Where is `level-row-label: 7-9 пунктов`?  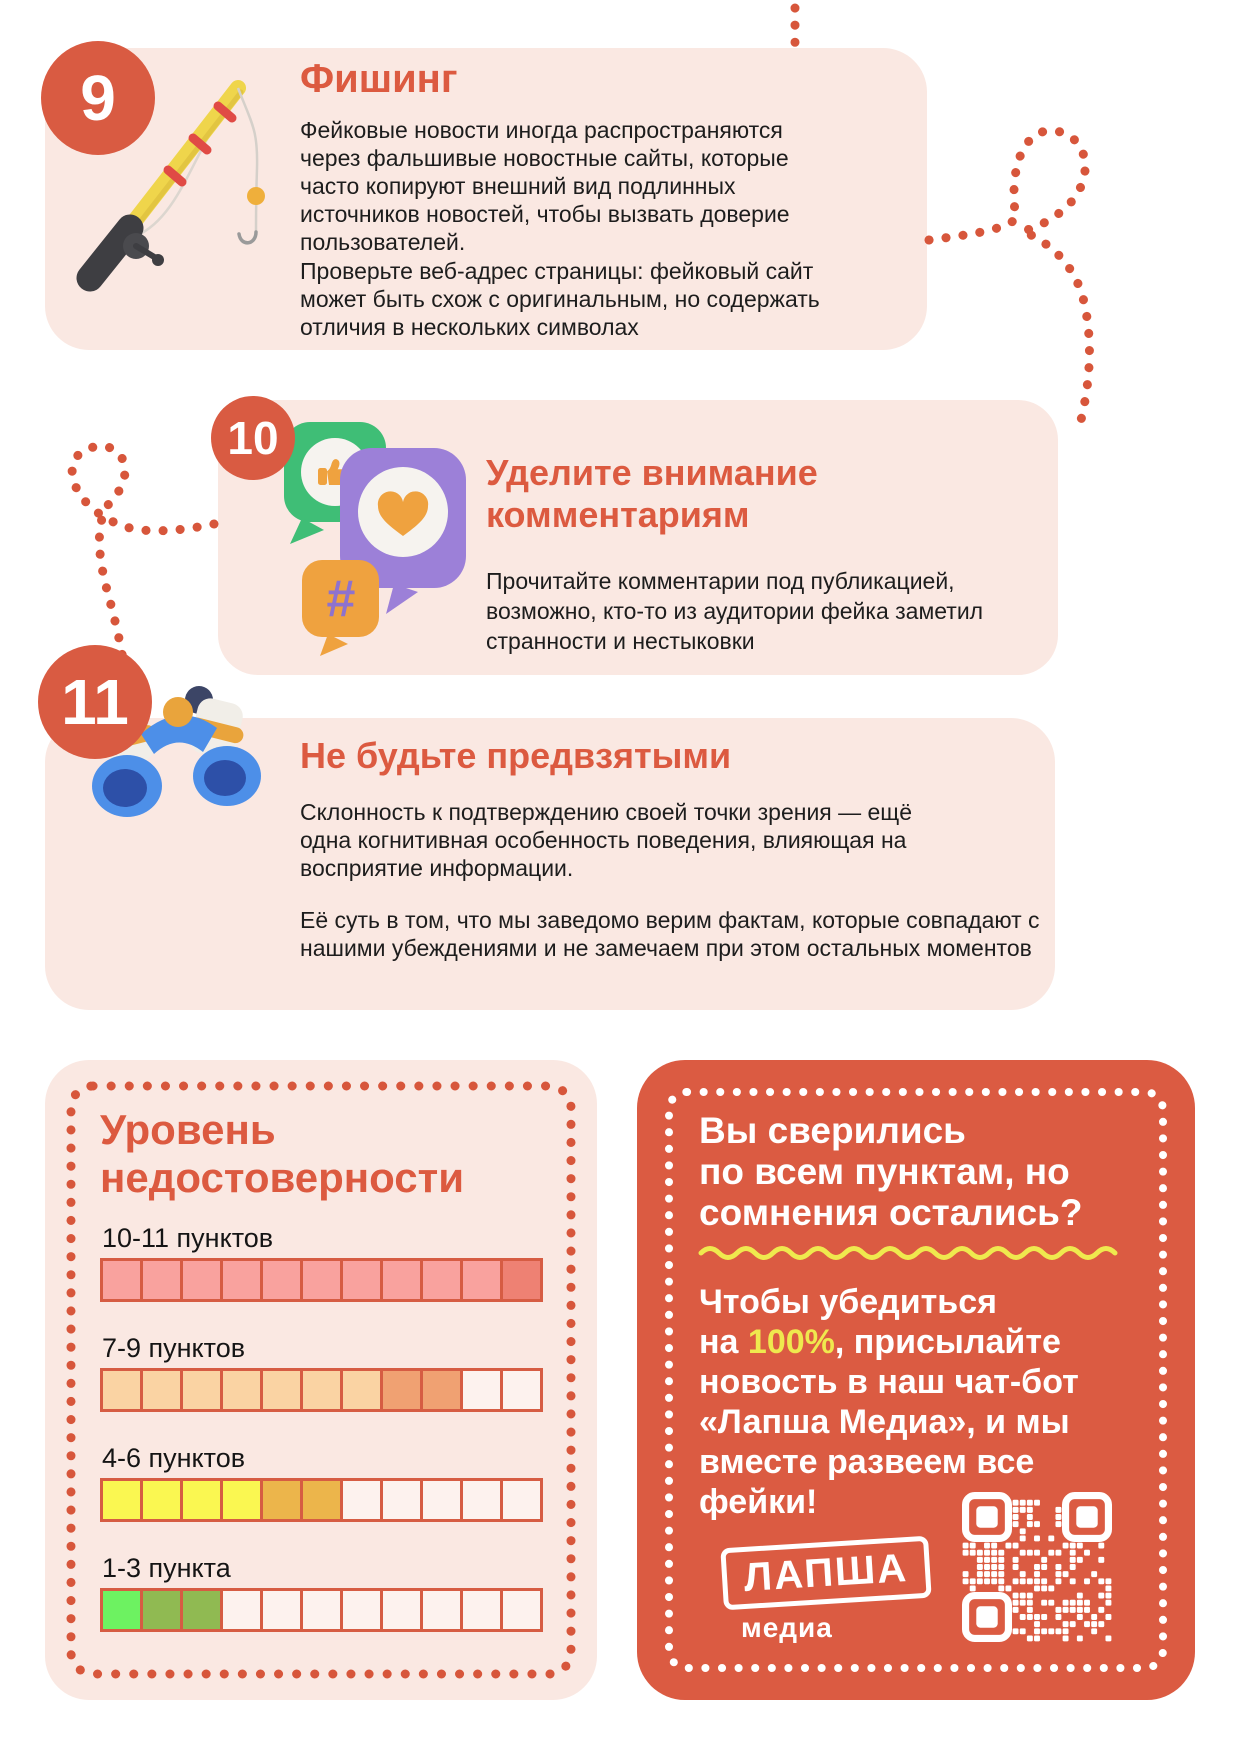
level-row-label: 7-9 пунктов is located at coordinates (174, 1348).